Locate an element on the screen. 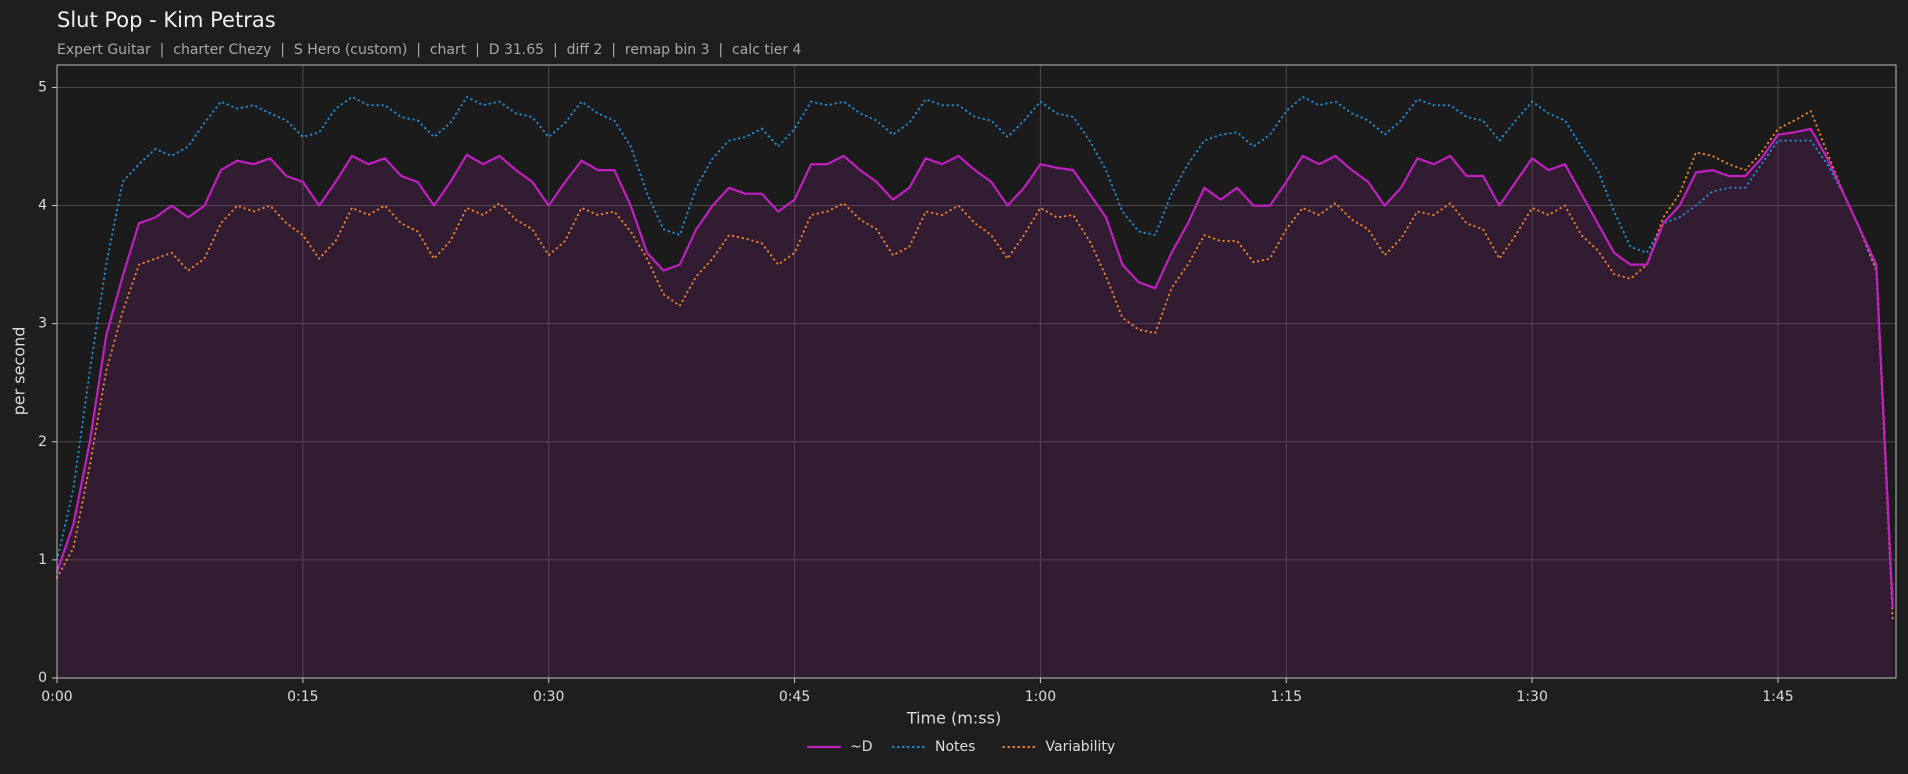 This screenshot has height=774, width=1908. x-tick-label: 0:45 is located at coordinates (794, 697).